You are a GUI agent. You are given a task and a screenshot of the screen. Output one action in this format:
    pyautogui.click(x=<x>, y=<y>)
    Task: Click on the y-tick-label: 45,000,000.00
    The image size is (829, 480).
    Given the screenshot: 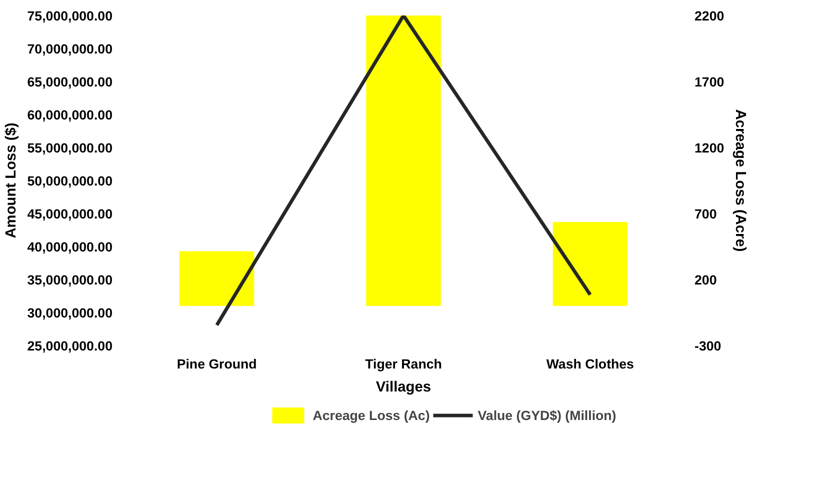 What is the action you would take?
    pyautogui.click(x=69, y=214)
    